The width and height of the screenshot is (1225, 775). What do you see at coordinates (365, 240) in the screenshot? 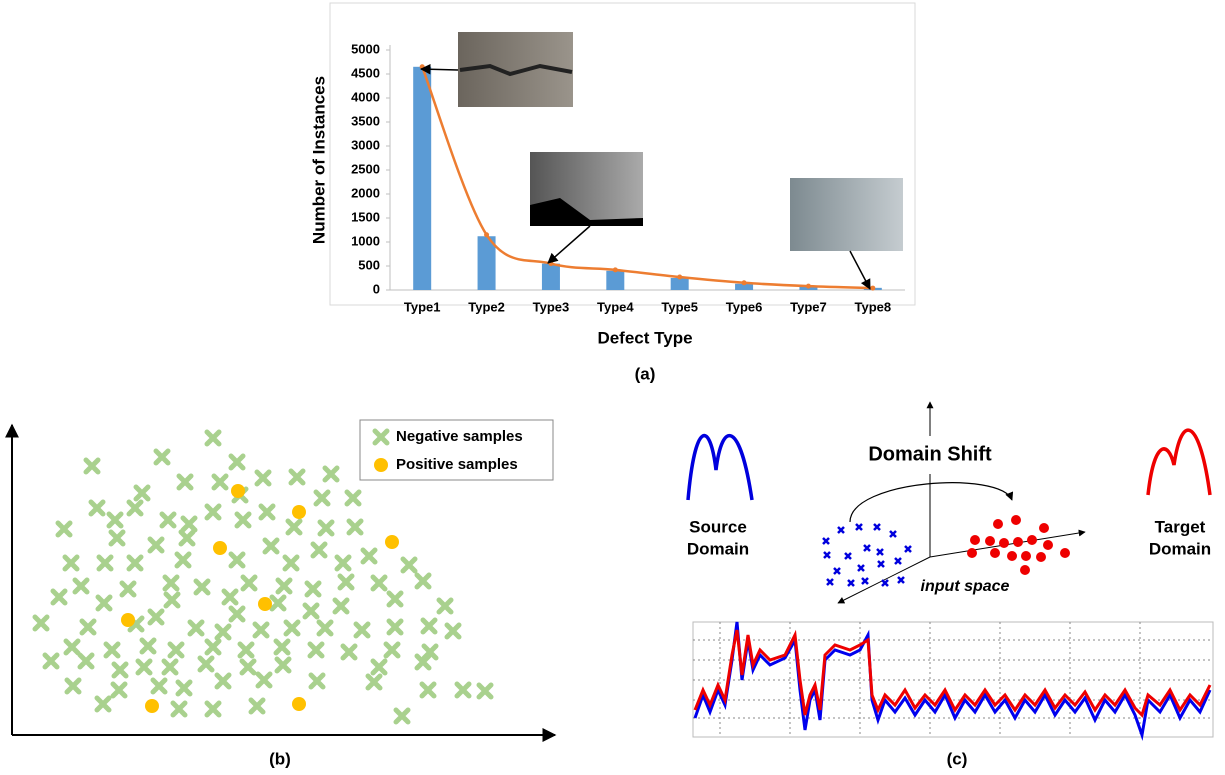
I see `y-tick-label: 1000` at bounding box center [365, 240].